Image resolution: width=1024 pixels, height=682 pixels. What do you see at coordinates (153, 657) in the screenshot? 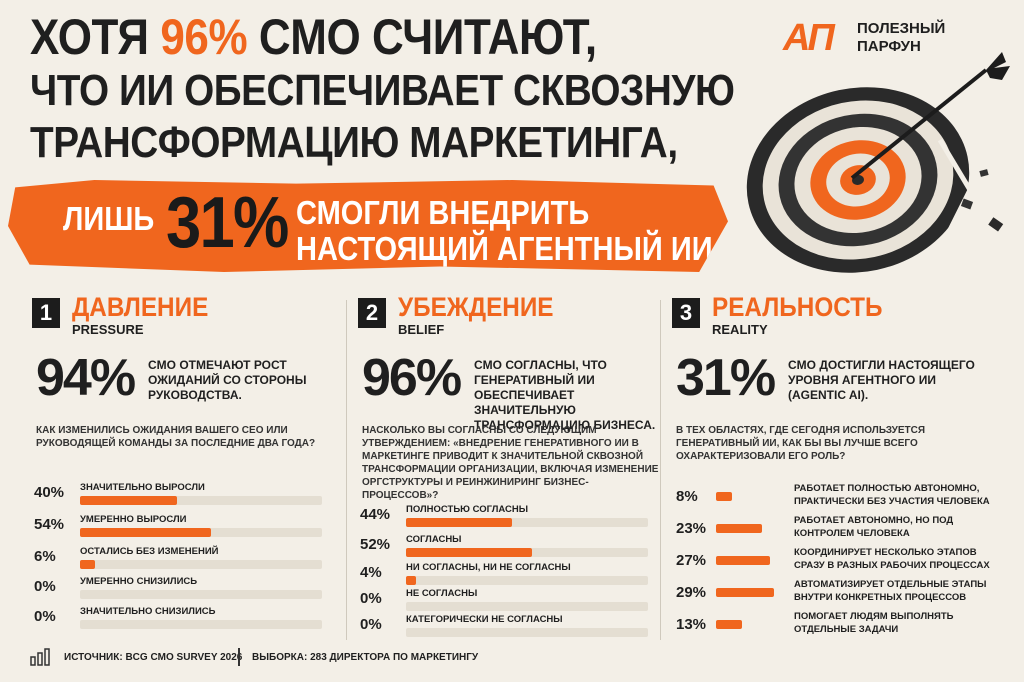
I see `footer-source: Источник: BCG CMO Survey 2026` at bounding box center [153, 657].